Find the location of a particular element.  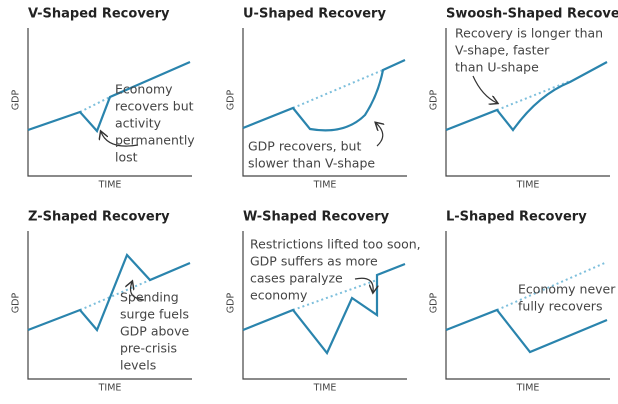

panel-title: Swoosh-Shaped Recovery is located at coordinates (532, 14).